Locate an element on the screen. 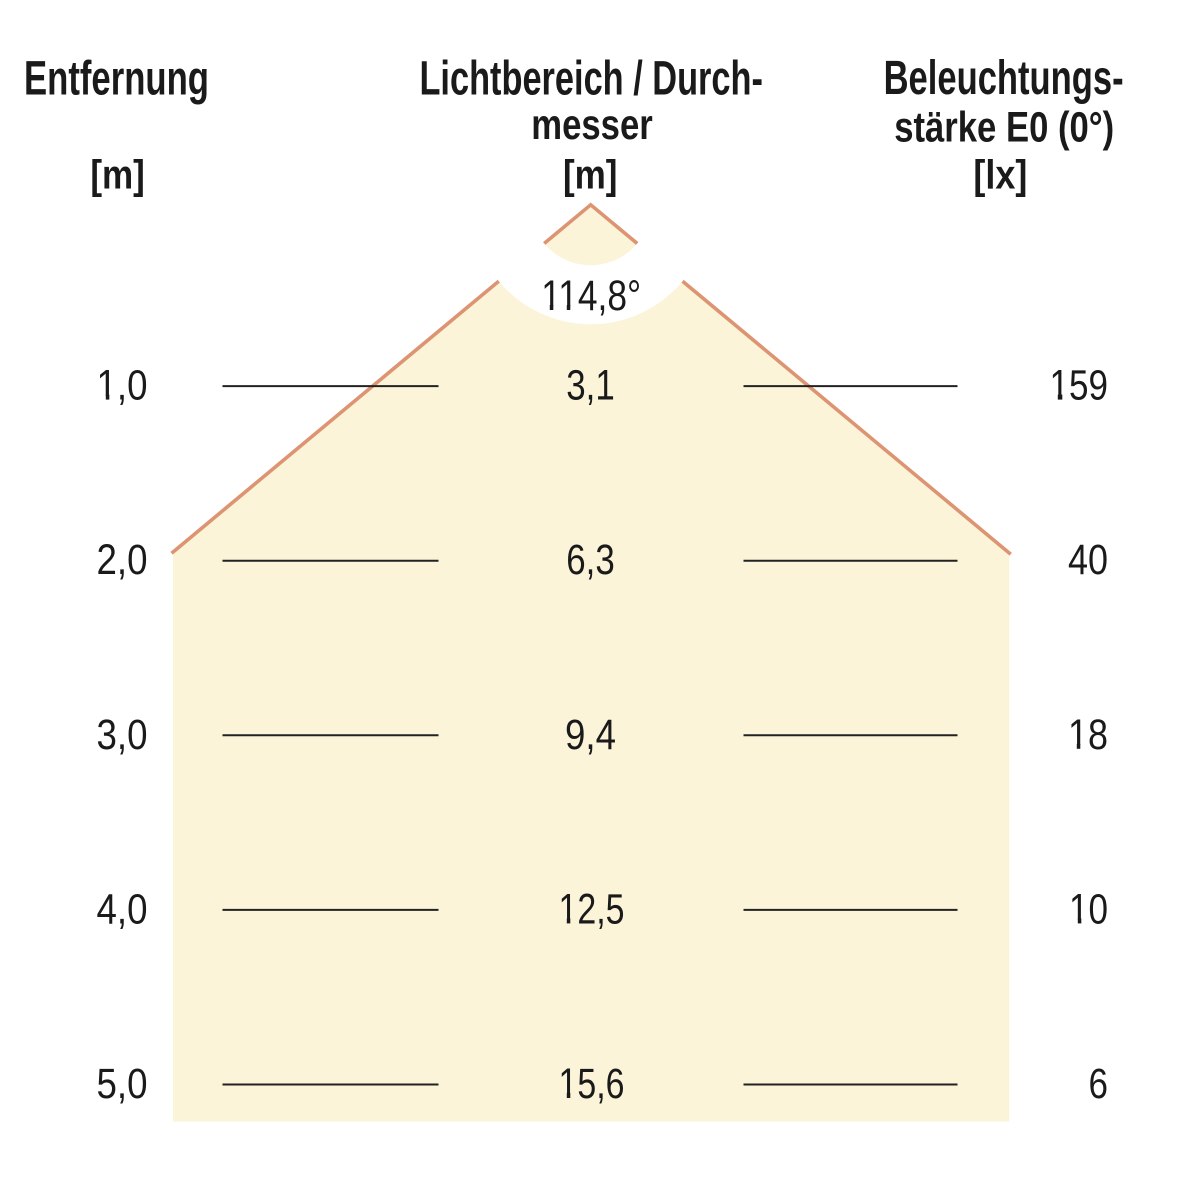 The width and height of the screenshot is (1182, 1182). svg-text: stärke E0 (0°) is located at coordinates (1004, 128).